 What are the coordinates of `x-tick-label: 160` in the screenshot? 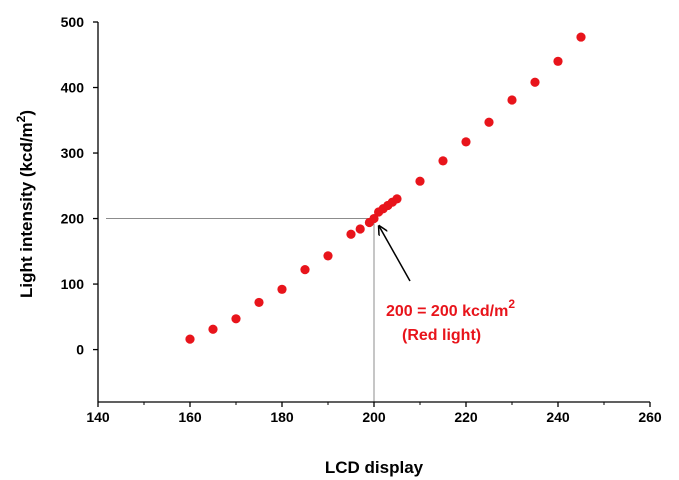 It's located at (190, 417).